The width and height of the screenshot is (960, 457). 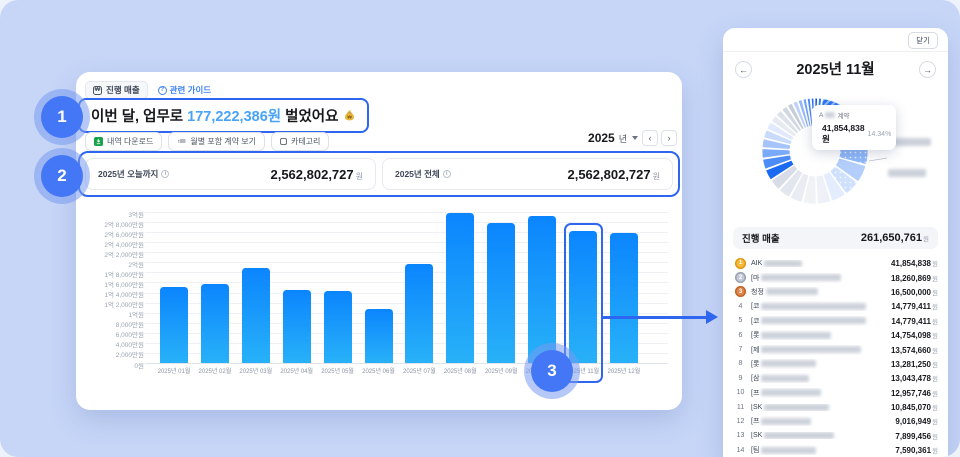 I want to click on bar-2025년 04월, so click(x=296, y=326).